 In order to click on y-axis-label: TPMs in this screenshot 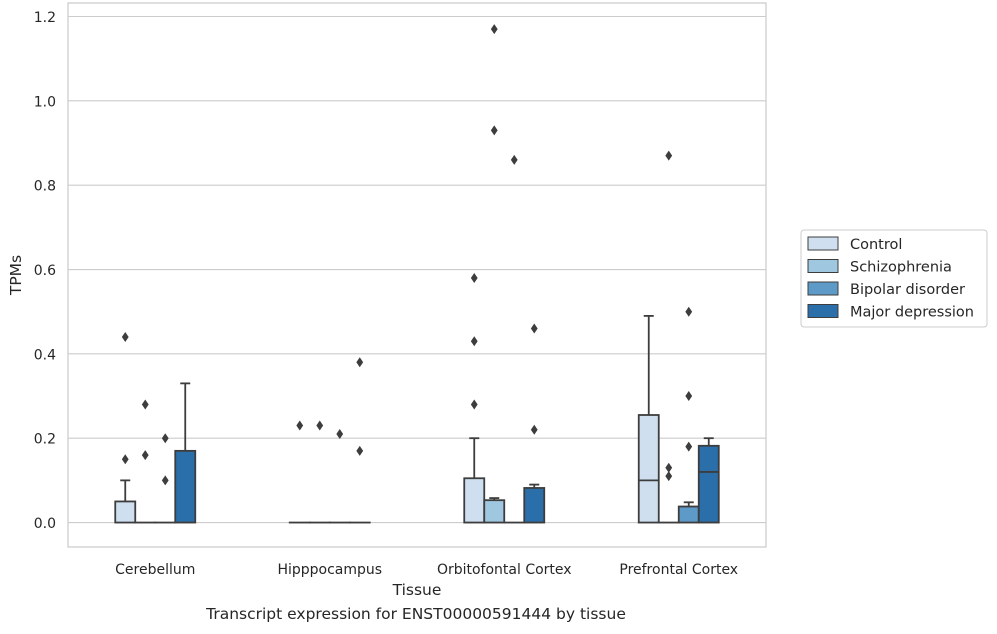, I will do `click(16, 275)`.